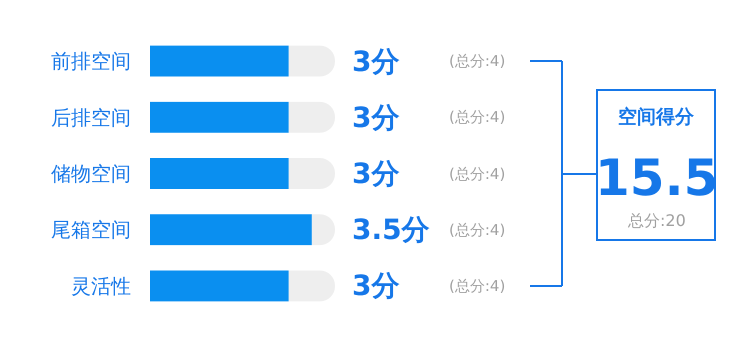 This screenshot has height=339, width=750. Describe the element at coordinates (656, 117) in the screenshot. I see `text: 空间得分` at that location.